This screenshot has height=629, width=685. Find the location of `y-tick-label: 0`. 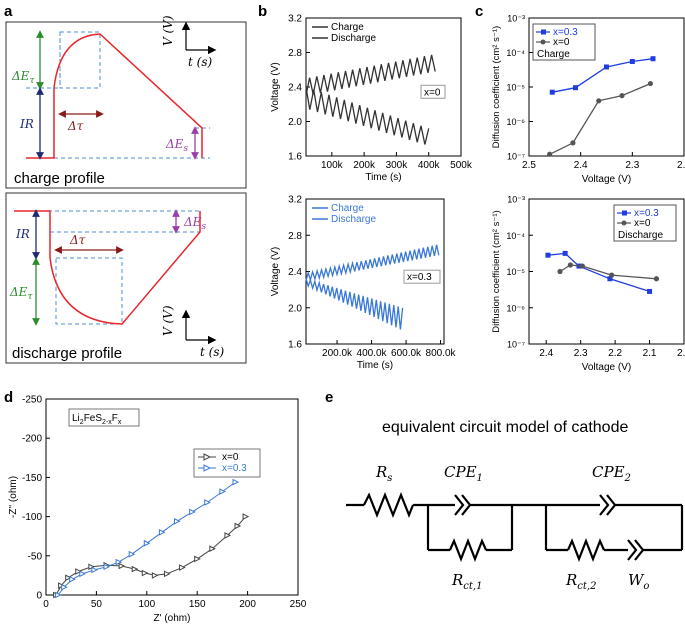

y-tick-label: 0 is located at coordinates (39, 596).